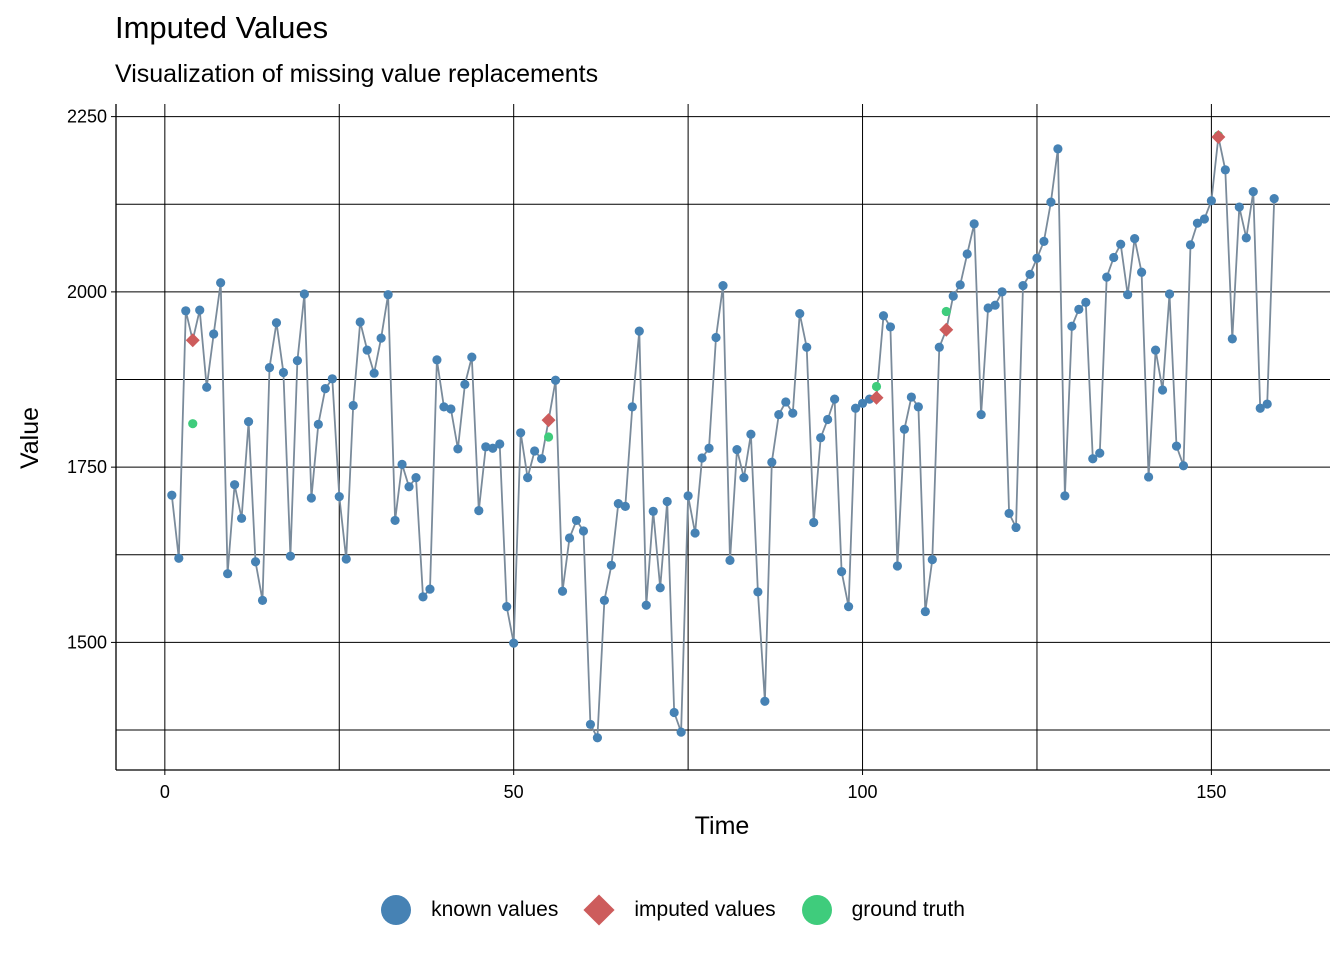  I want to click on legend-label-truth: ground truth, so click(908, 909).